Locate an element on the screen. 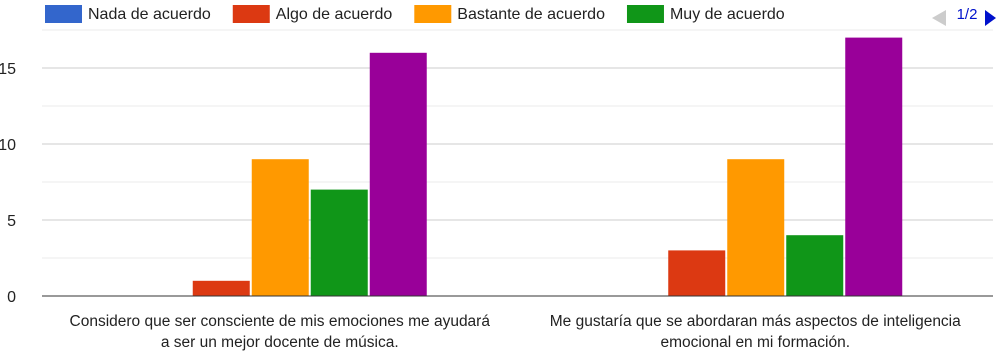  y-tick-label: 15 is located at coordinates (8, 69).